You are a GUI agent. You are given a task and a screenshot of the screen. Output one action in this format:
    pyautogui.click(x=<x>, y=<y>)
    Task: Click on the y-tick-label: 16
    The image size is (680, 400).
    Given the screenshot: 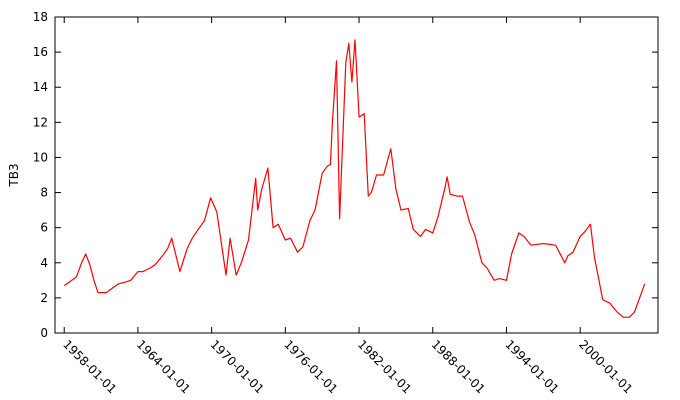 What is the action you would take?
    pyautogui.click(x=40, y=52)
    